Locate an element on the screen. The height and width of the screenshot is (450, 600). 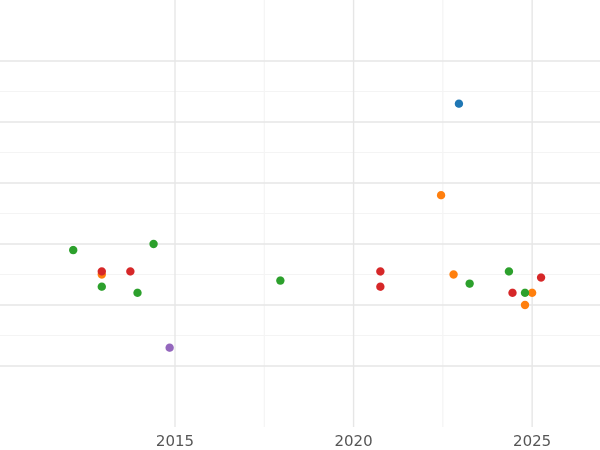
x-axis-ticks: 2015 2020 2025 is located at coordinates (353, 441).